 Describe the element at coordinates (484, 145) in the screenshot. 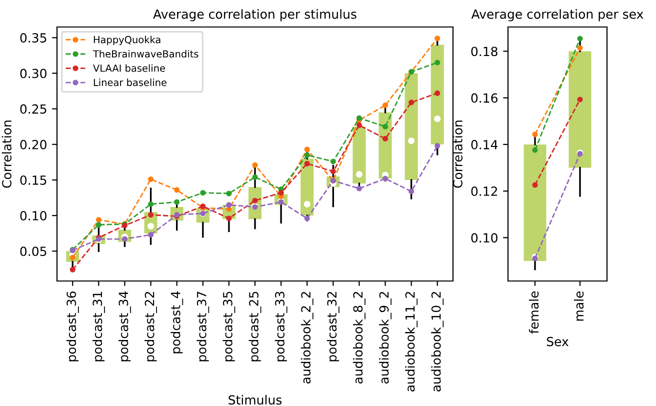

I see `y-tick-label: 0.14` at that location.